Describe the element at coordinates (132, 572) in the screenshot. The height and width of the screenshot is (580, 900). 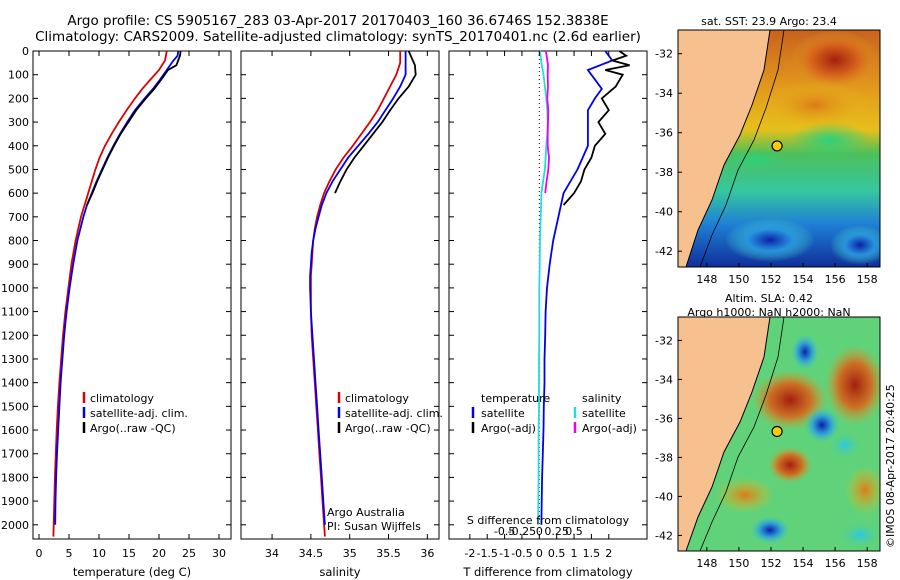
I see `temperature-x-label: temperature (deg C)` at that location.